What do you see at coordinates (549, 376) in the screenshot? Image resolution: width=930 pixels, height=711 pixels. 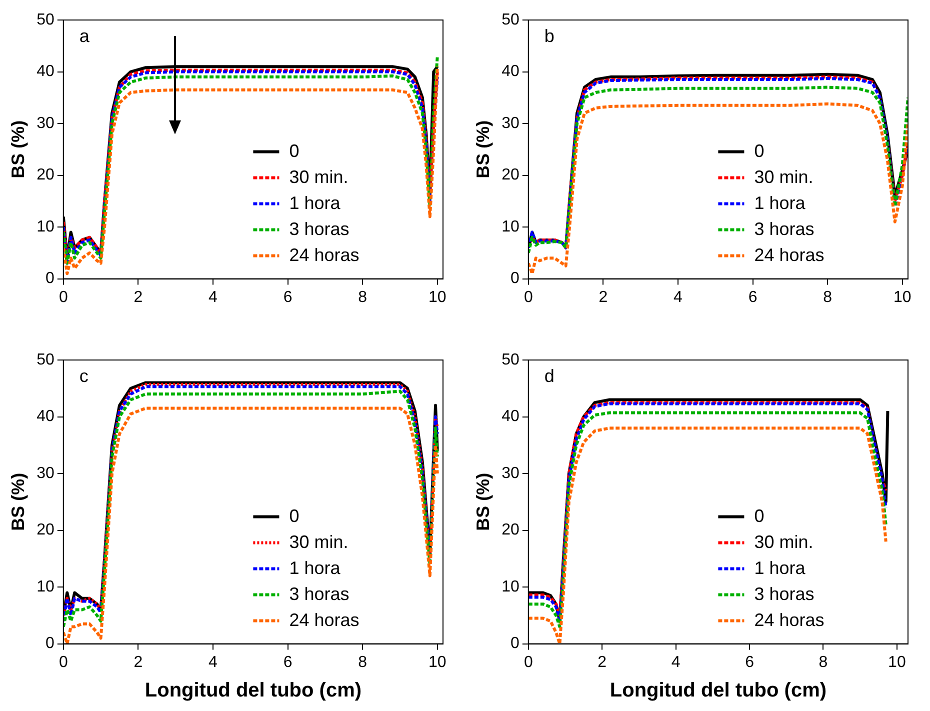 I see `annotation: d` at bounding box center [549, 376].